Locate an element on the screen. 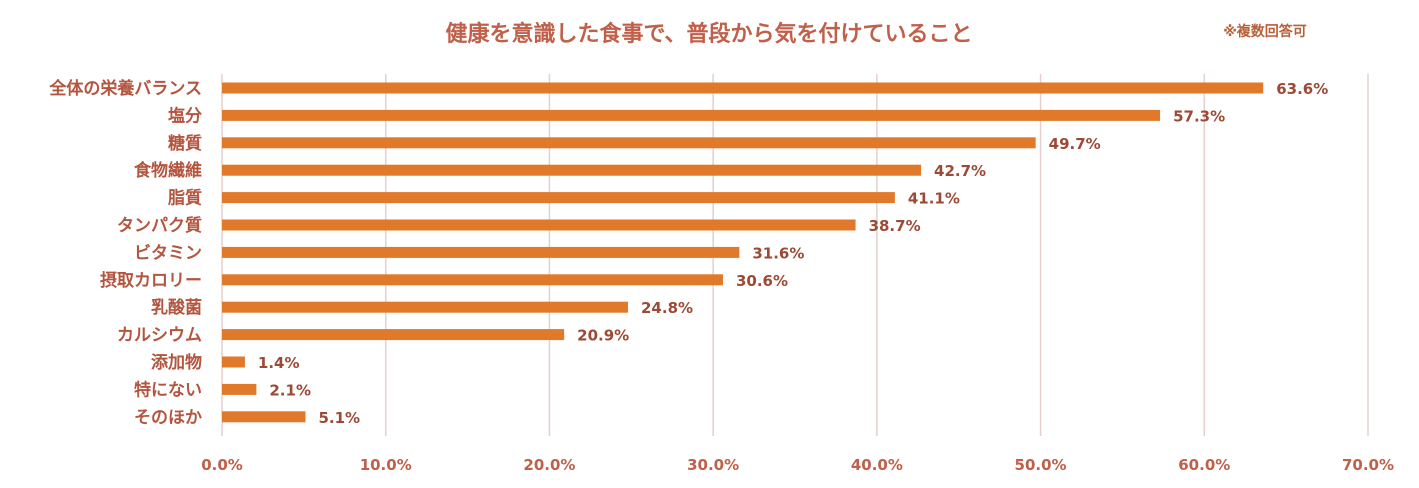  category-label: 摂取カロリー is located at coordinates (151, 280).